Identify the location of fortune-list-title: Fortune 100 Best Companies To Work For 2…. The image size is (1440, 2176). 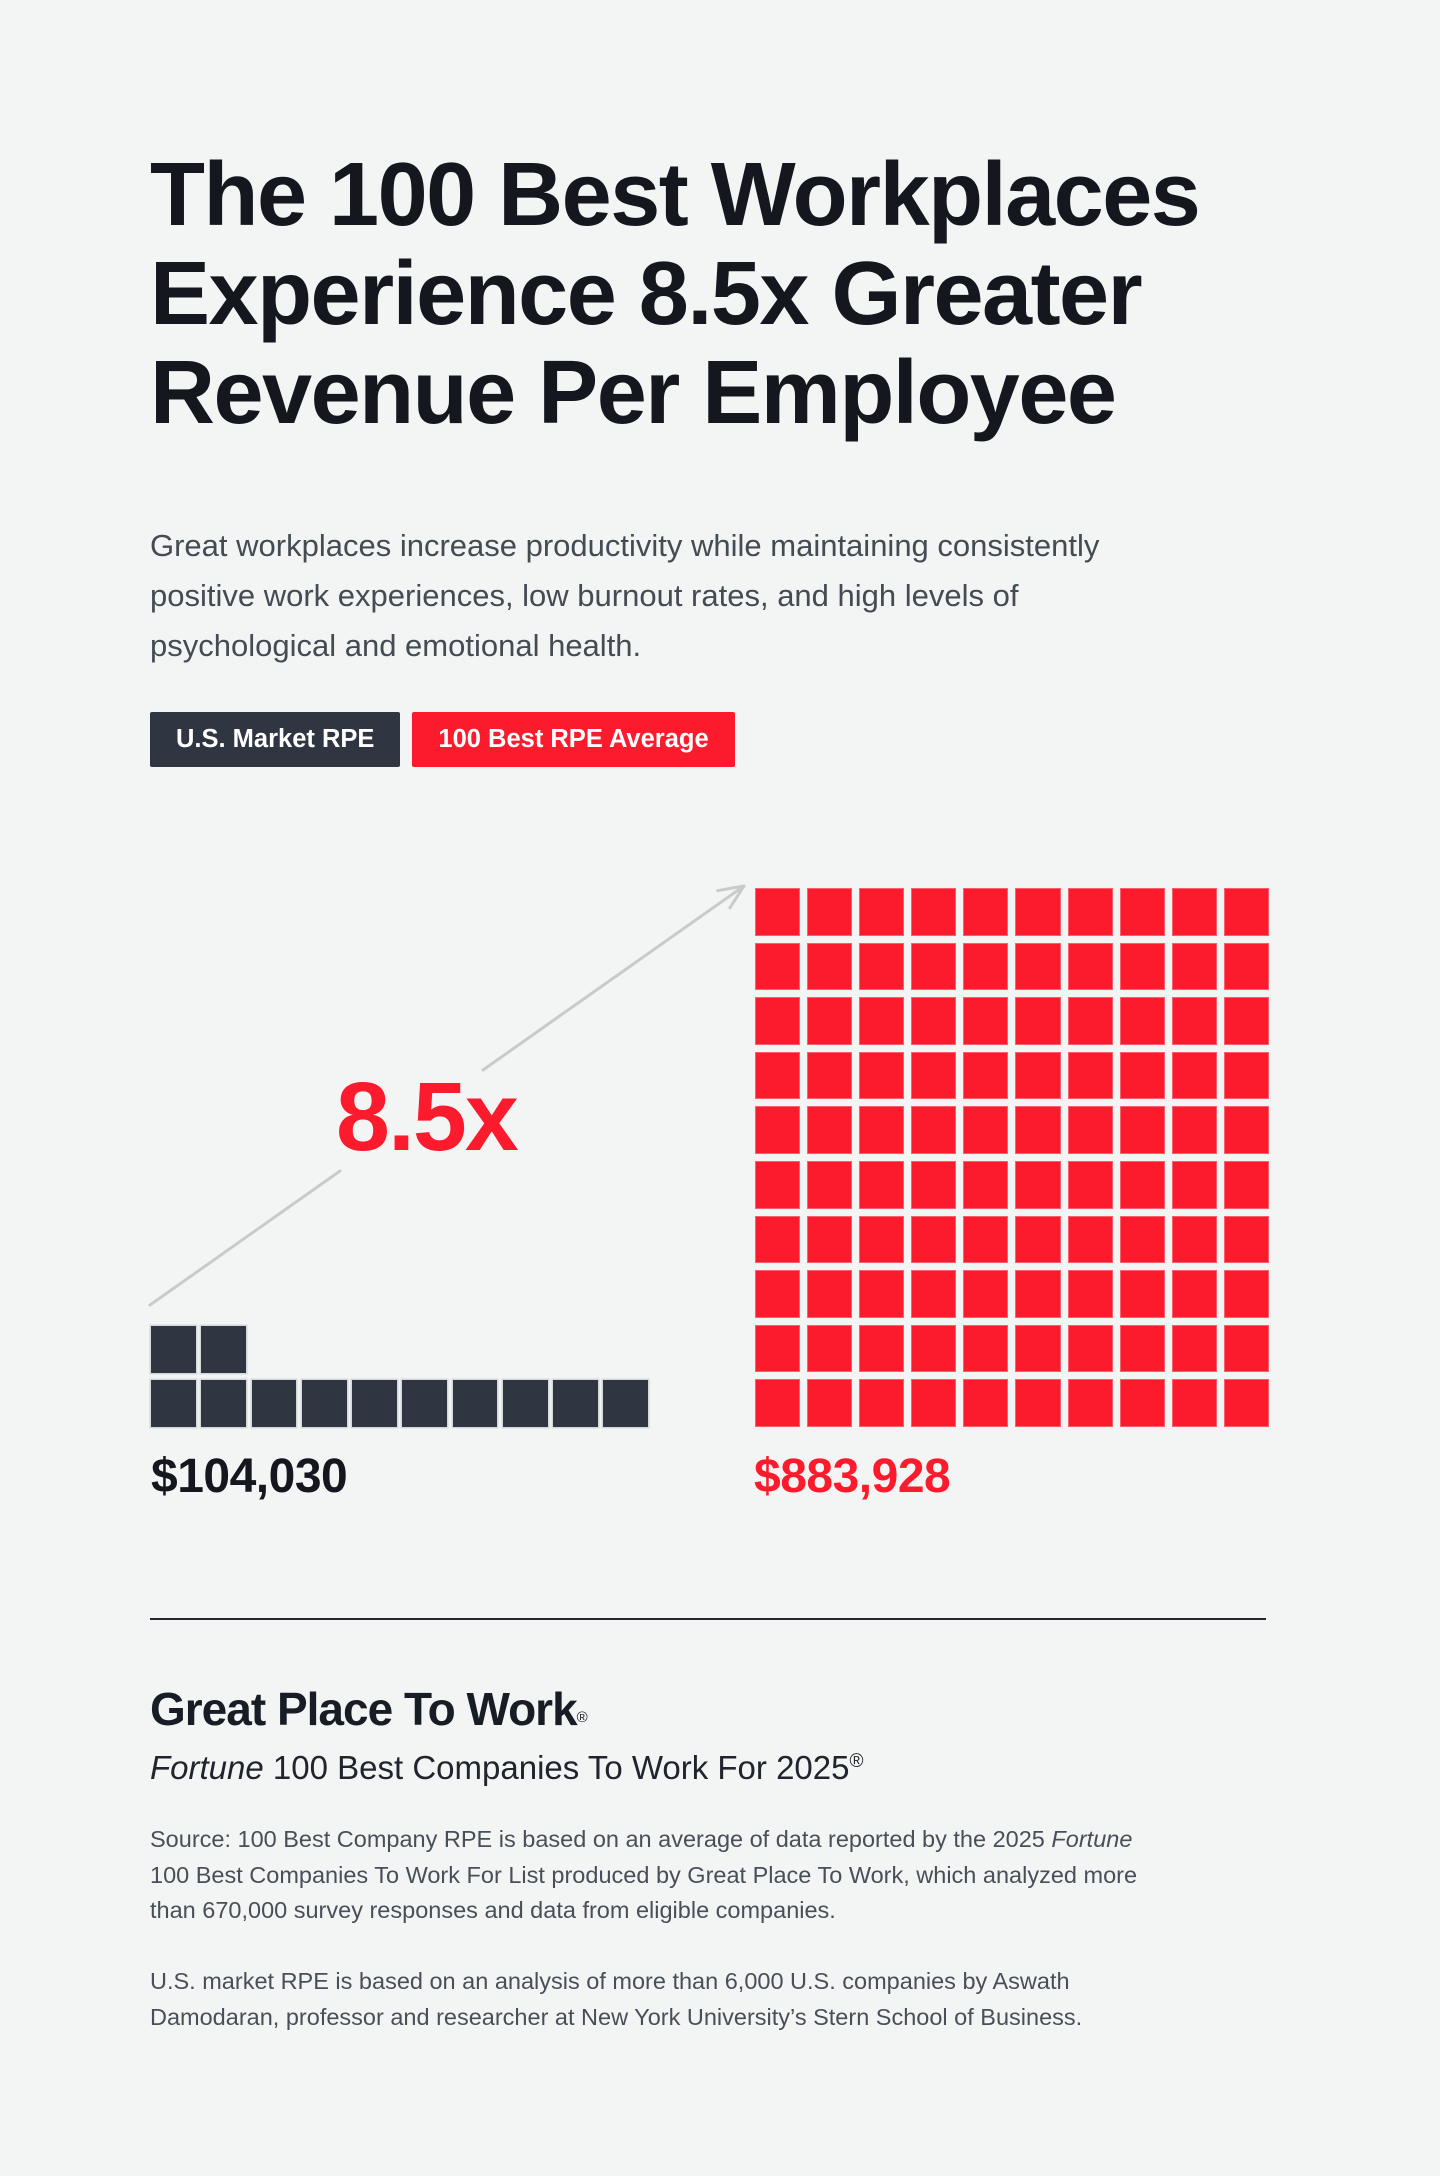
(507, 1767).